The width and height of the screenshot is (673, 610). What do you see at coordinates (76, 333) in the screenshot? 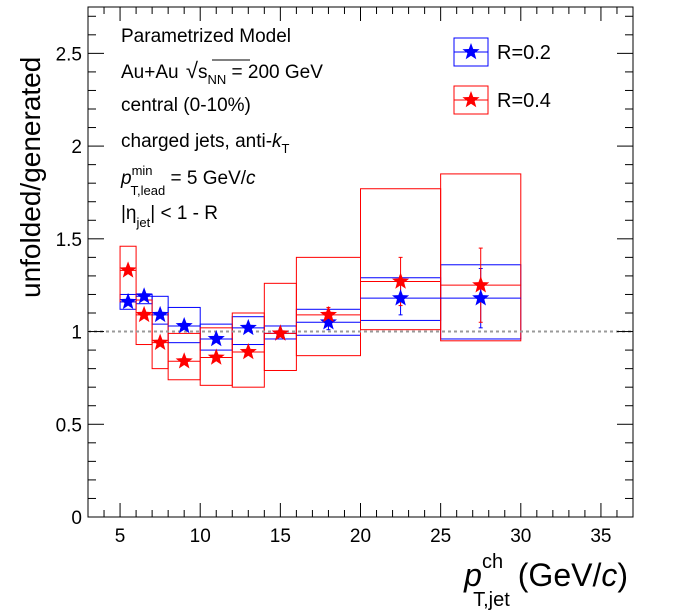
I see `y-tick-label: 1` at bounding box center [76, 333].